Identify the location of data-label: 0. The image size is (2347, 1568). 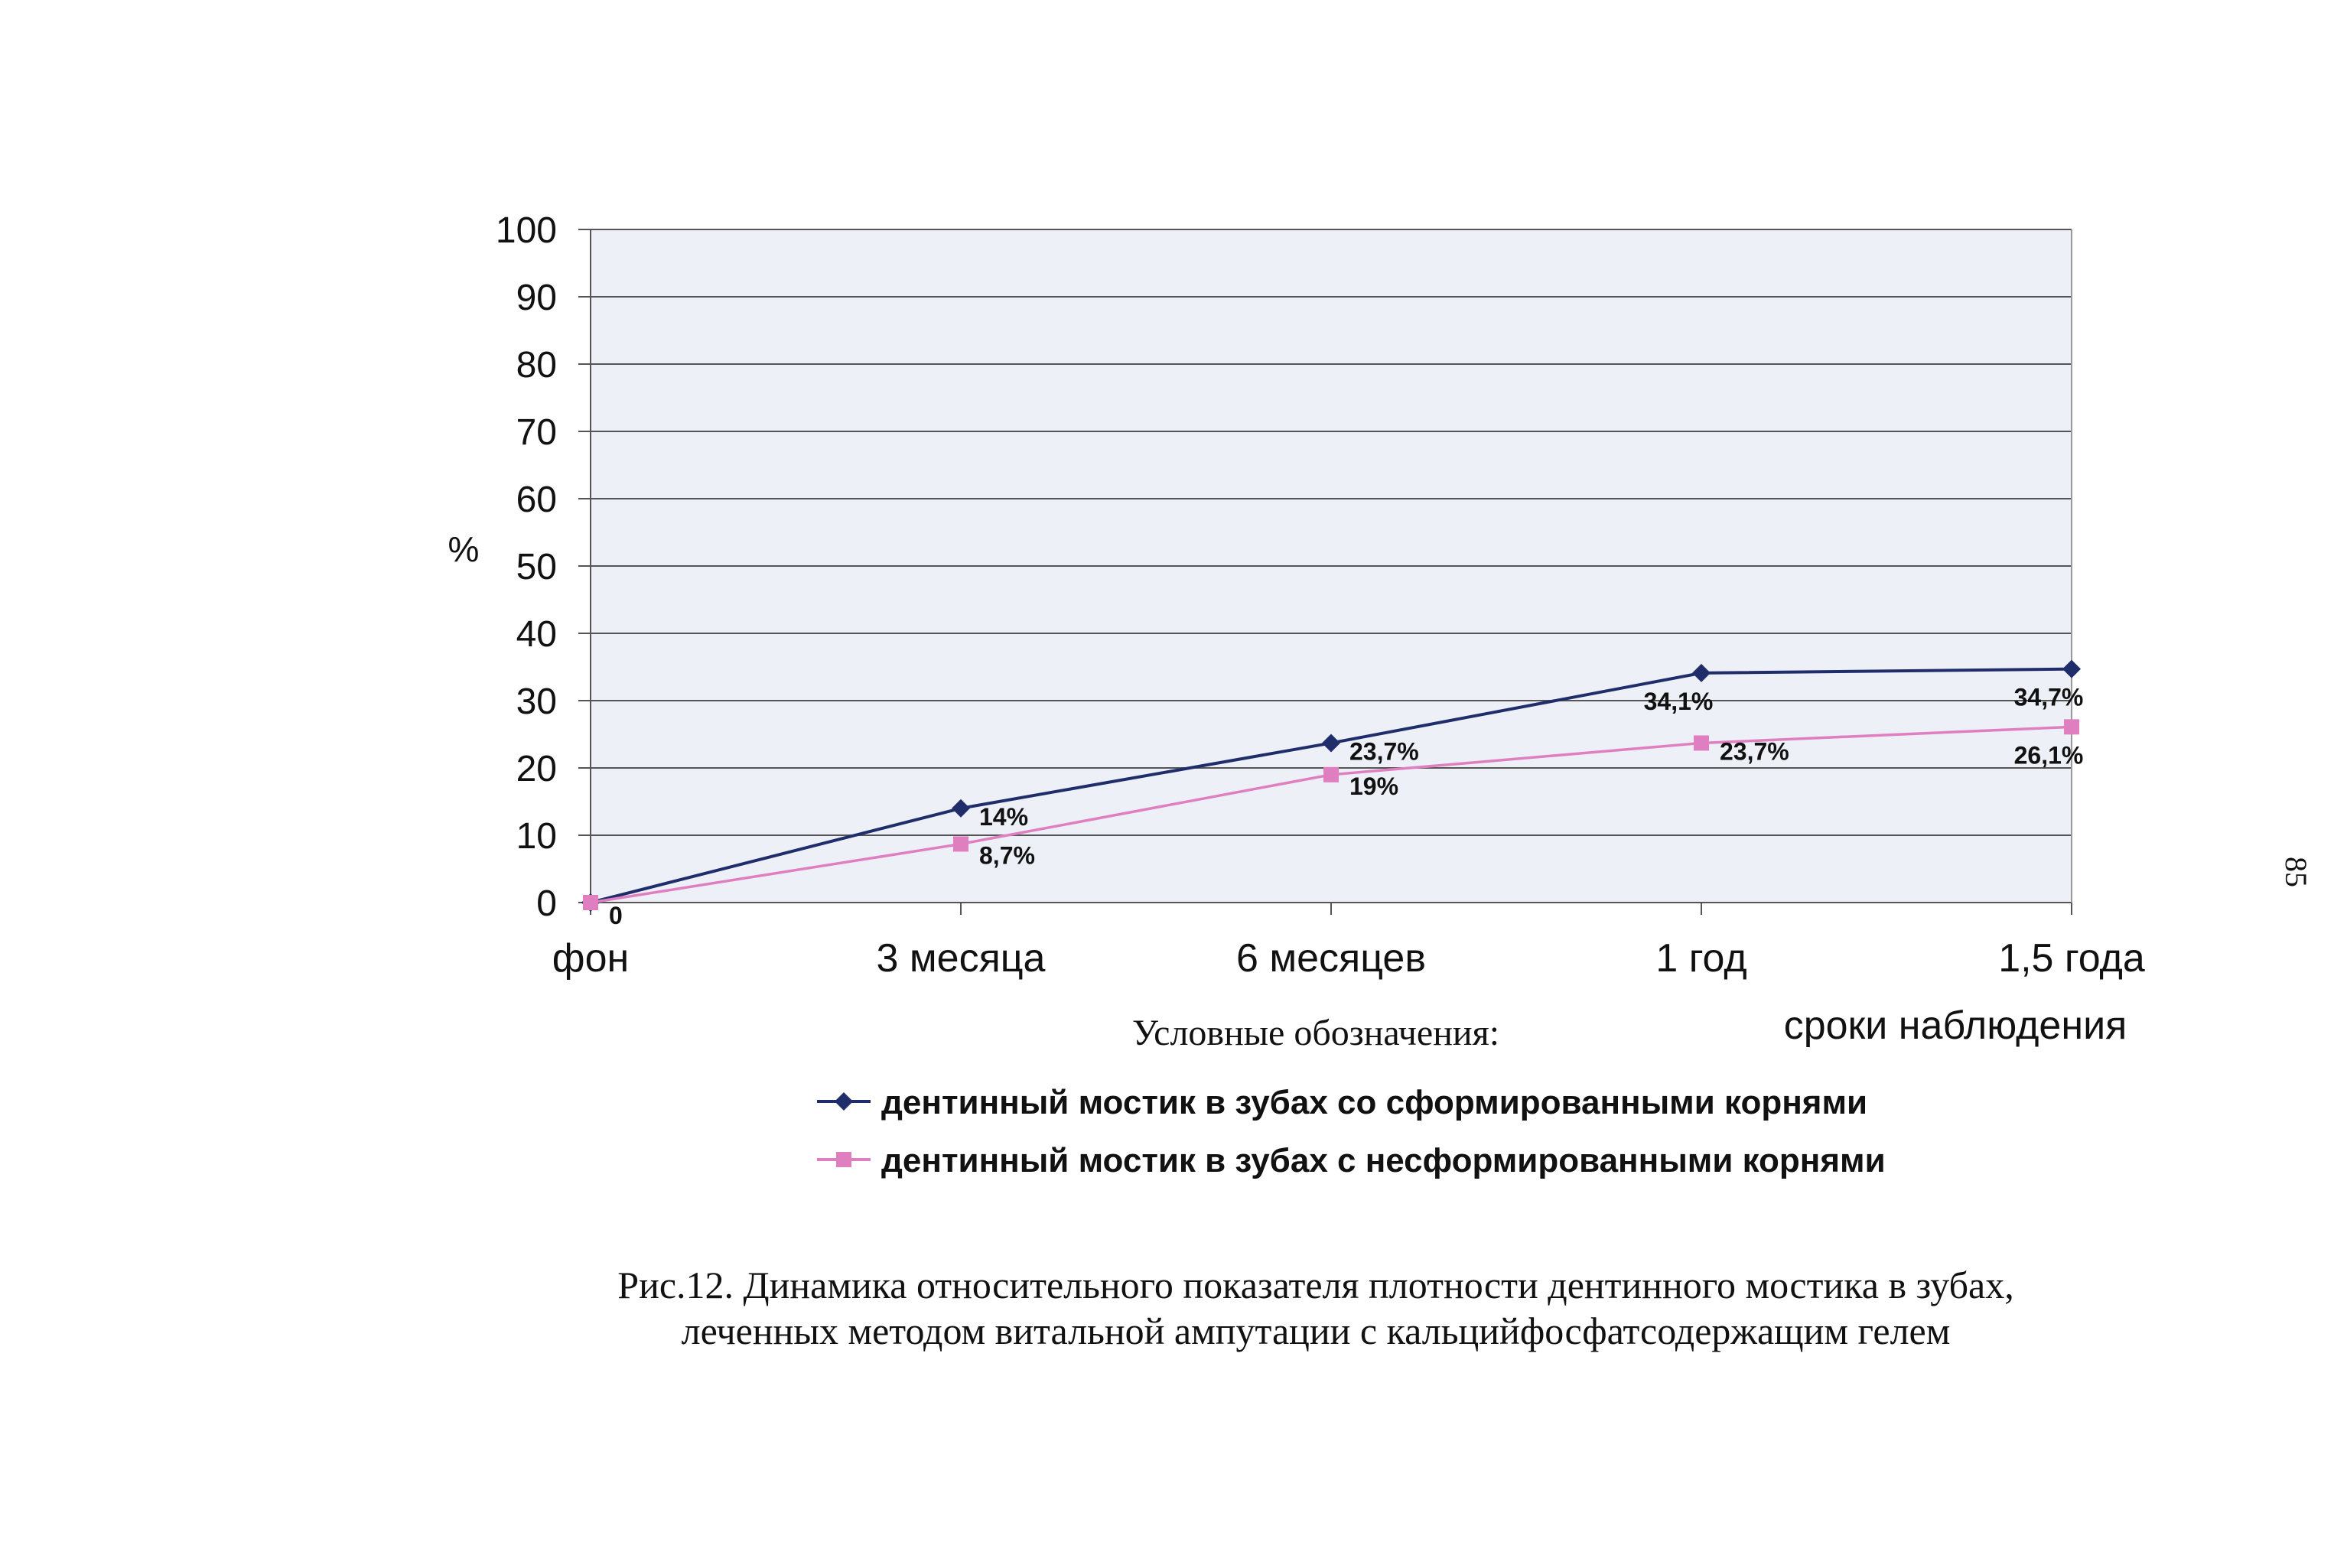
(616, 915).